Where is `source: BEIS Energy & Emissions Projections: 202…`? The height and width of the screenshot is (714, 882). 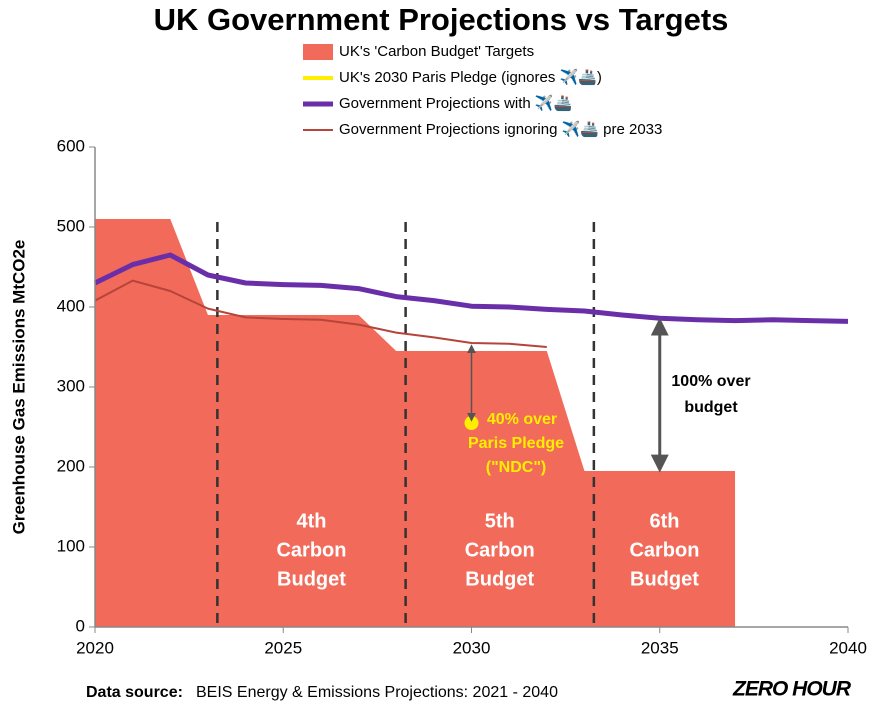 source: BEIS Energy & Emissions Projections: 202… is located at coordinates (377, 692).